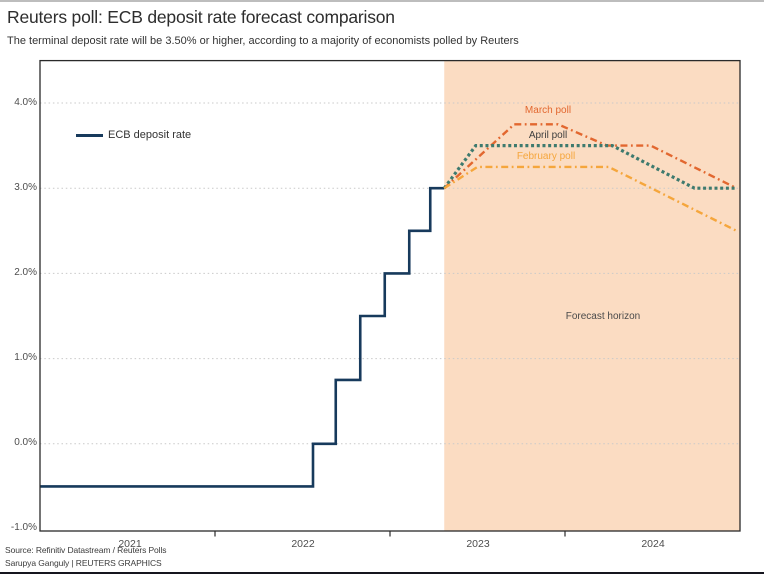  Describe the element at coordinates (23, 527) in the screenshot. I see `y-tick-label: -1.0%` at that location.